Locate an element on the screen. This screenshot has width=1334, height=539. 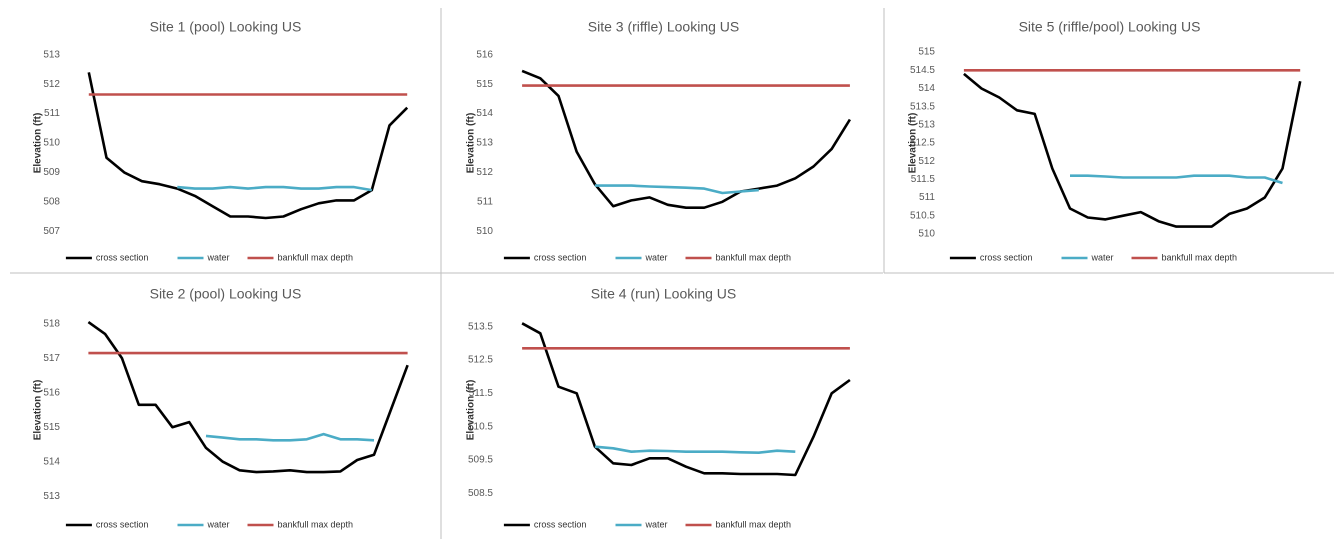
y-tick-label: 507 is located at coordinates (51, 231).